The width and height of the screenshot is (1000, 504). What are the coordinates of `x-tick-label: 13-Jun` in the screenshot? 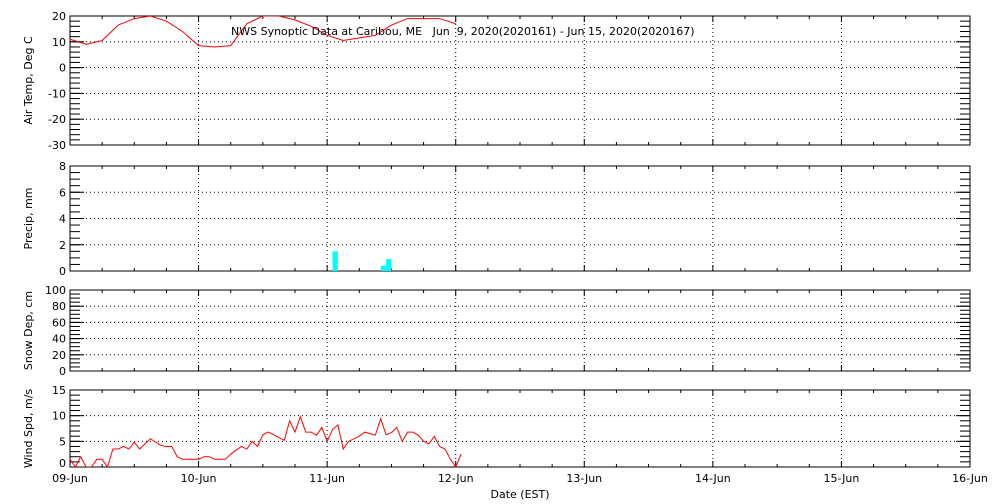 It's located at (584, 478).